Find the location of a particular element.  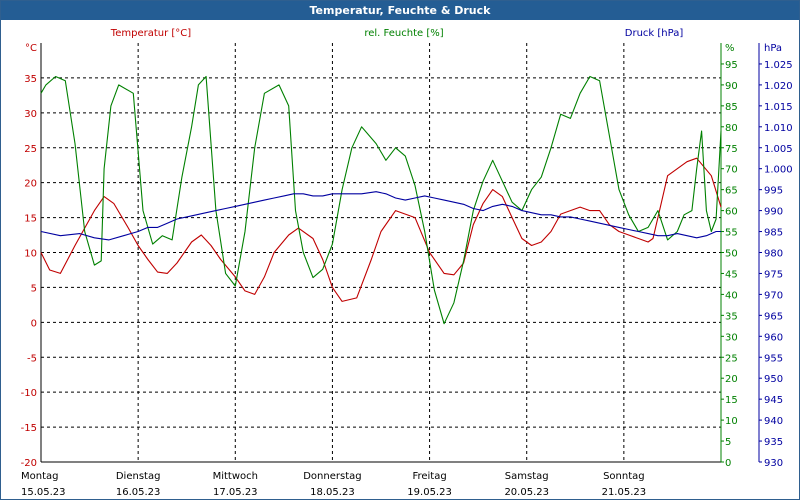

humidity-tick-label: 25 is located at coordinates (731, 358).